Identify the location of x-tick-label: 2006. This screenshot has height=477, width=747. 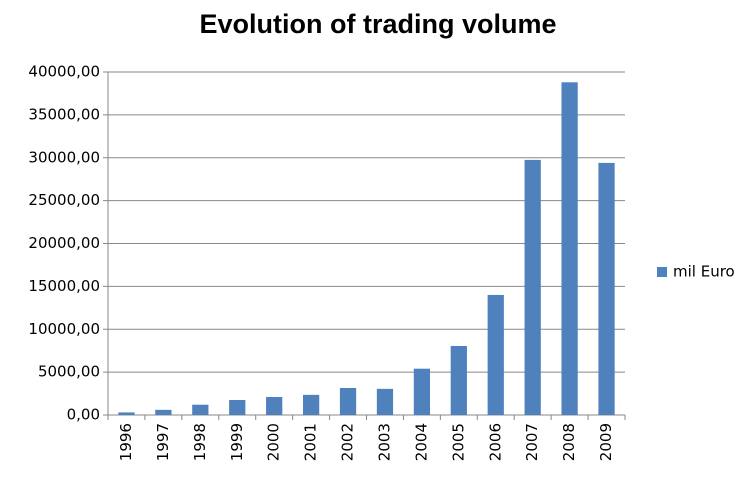
(495, 442).